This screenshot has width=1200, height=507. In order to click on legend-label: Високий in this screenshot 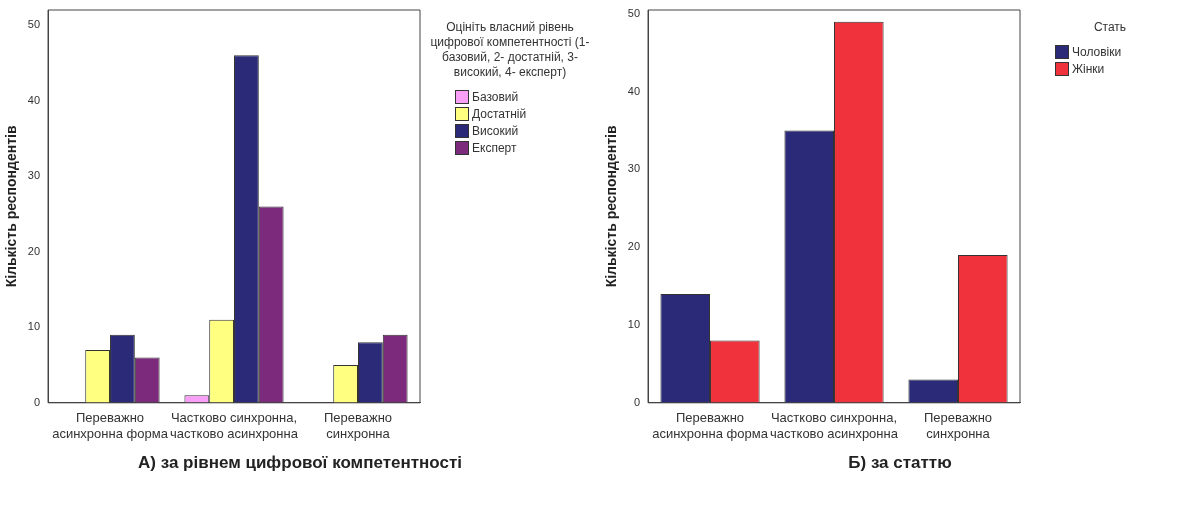, I will do `click(495, 131)`.